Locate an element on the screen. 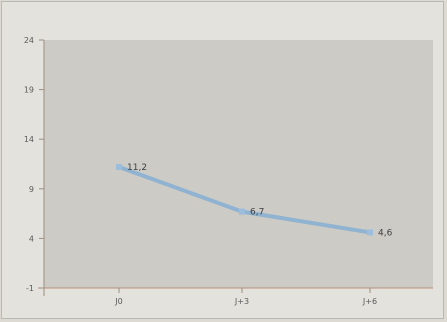 The image size is (447, 322). x-tick-label: J+3 is located at coordinates (241, 301).